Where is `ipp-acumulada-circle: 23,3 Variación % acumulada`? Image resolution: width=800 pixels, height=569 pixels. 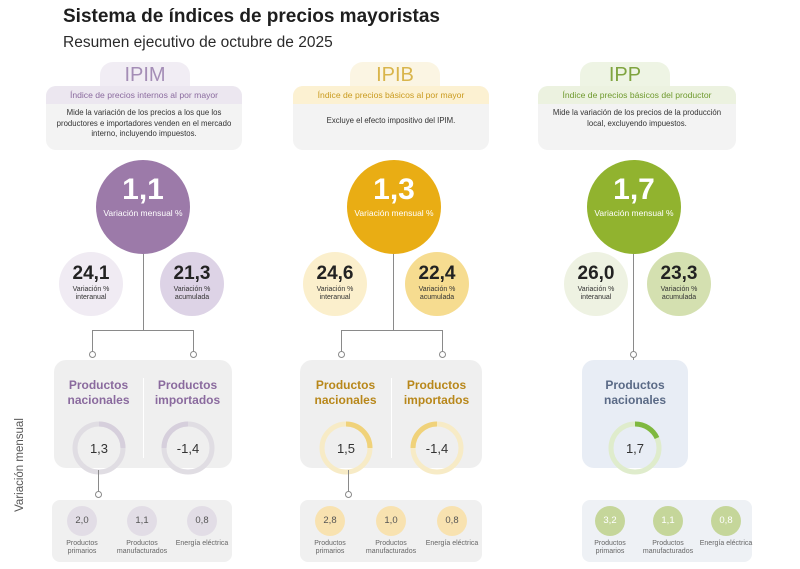
ipp-acumulada-circle: 23,3 Variación % acumulada is located at coordinates (679, 284).